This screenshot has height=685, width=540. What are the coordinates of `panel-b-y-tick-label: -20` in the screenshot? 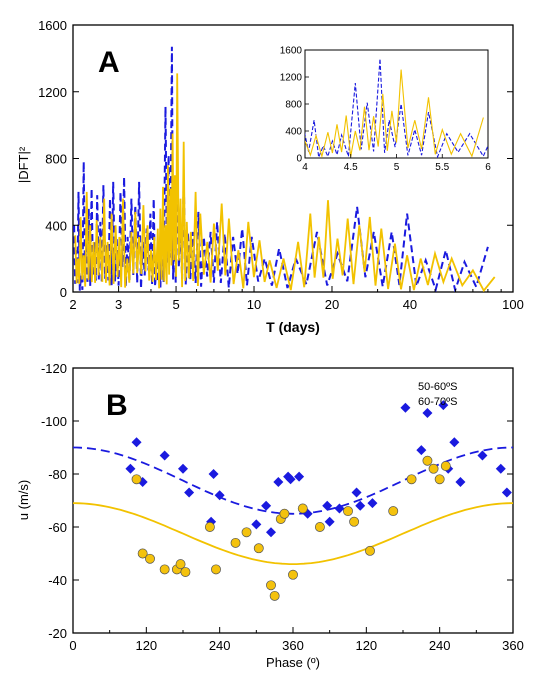 It's located at (57, 633).